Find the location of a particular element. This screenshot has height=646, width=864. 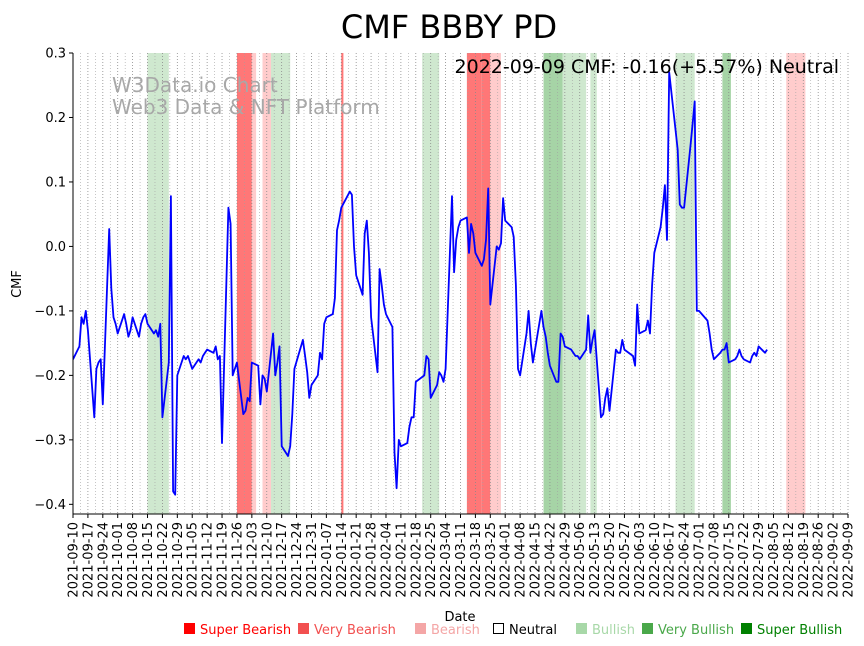

x-tick-label: 2022-02-04 is located at coordinates (386, 560).